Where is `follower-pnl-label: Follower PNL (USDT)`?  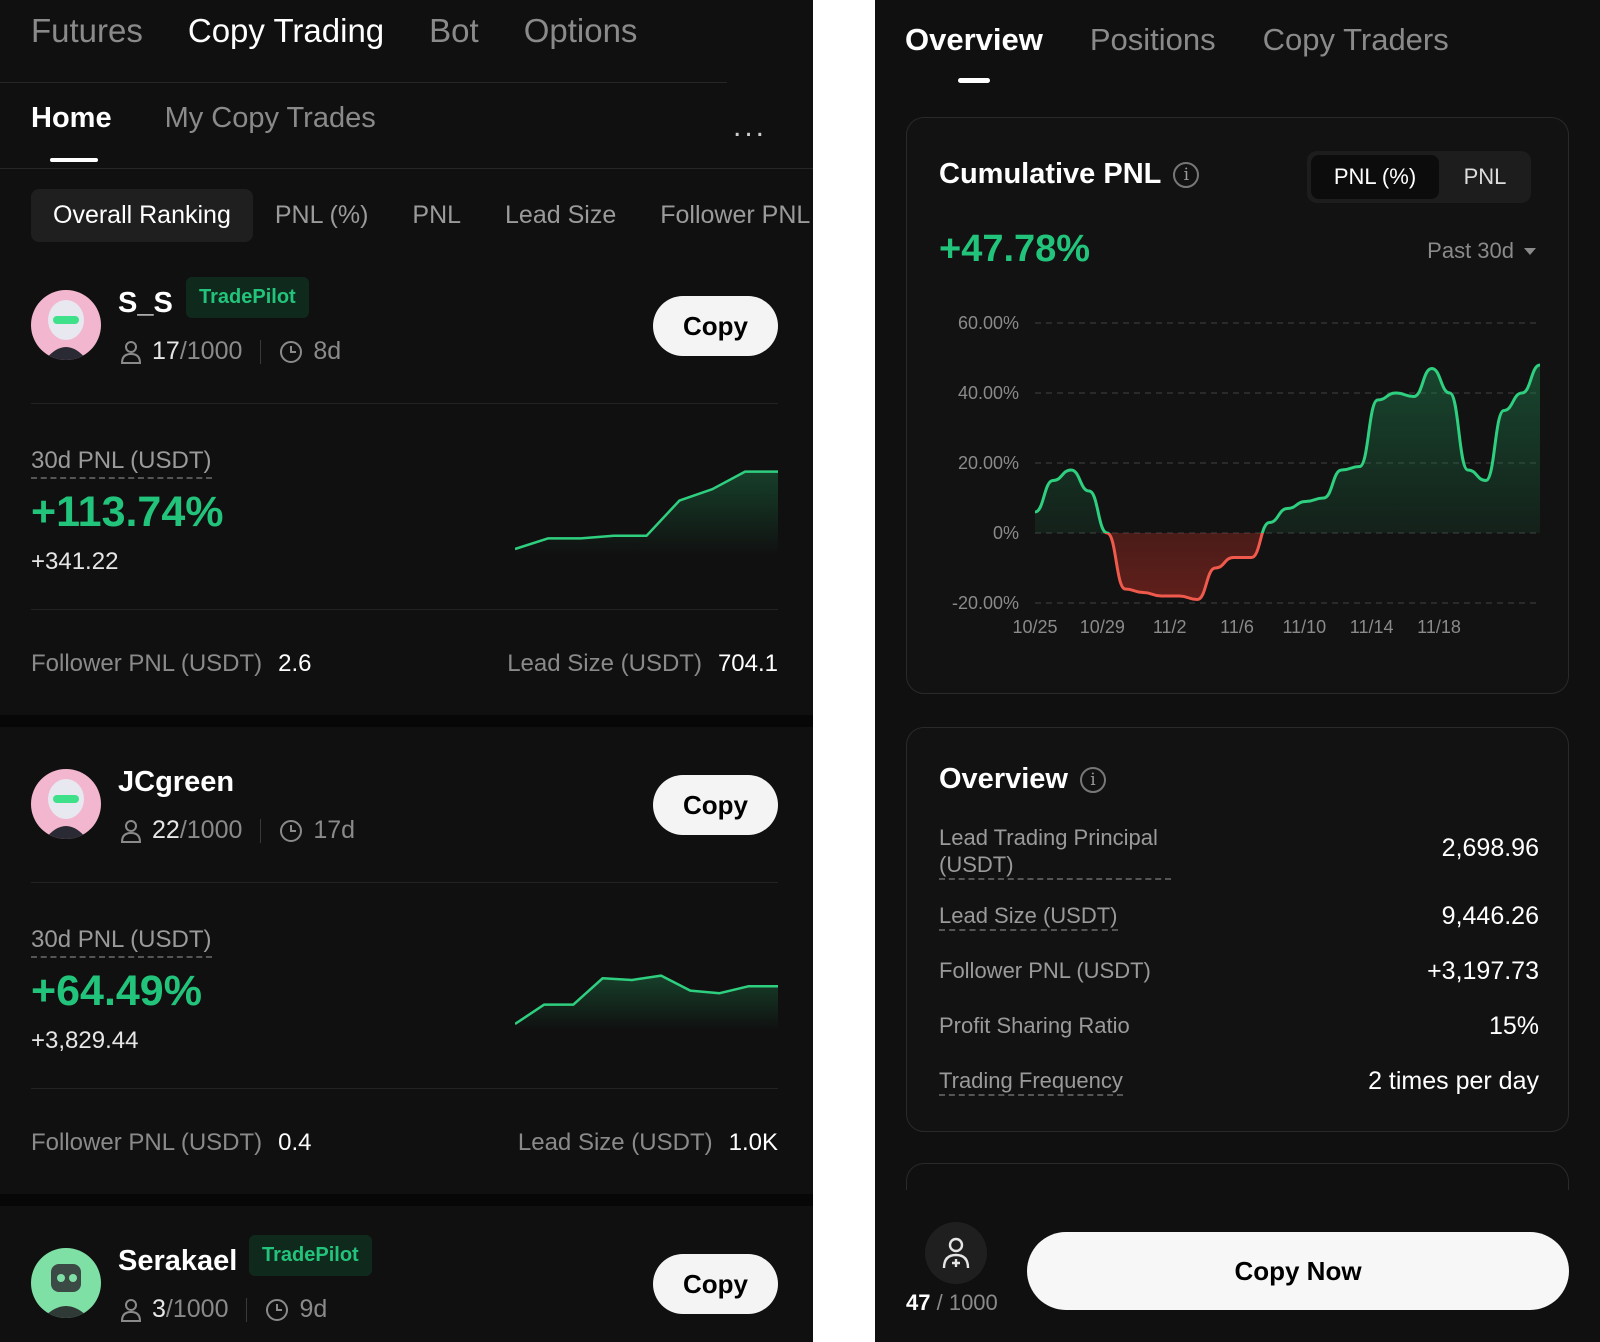
follower-pnl-label: Follower PNL (USDT) is located at coordinates (147, 1142).